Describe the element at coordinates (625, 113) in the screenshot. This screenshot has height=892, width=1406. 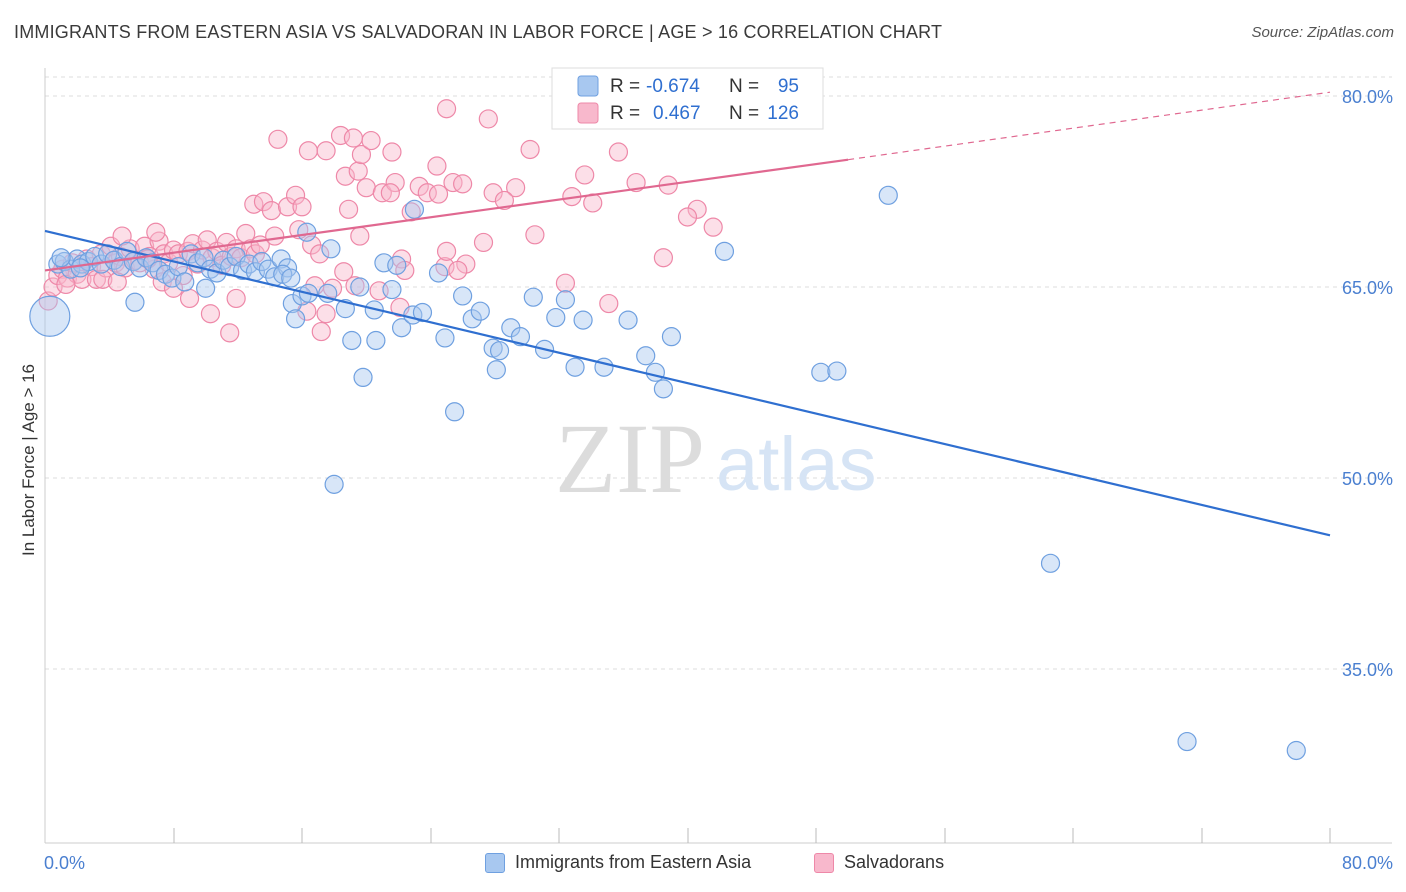
I see `legend-r-label-2: R =` at that location.